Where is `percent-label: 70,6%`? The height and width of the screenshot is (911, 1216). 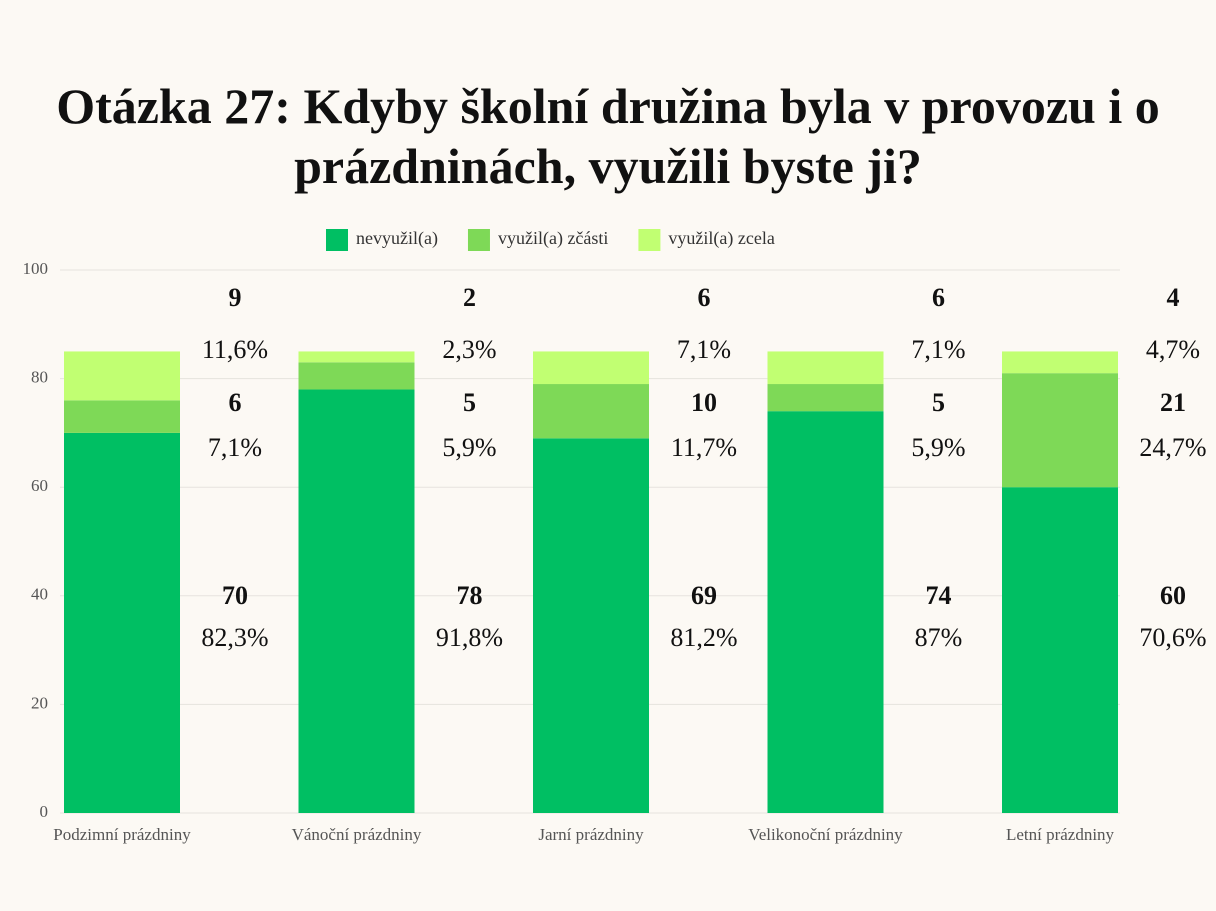
percent-label: 70,6% is located at coordinates (1172, 637).